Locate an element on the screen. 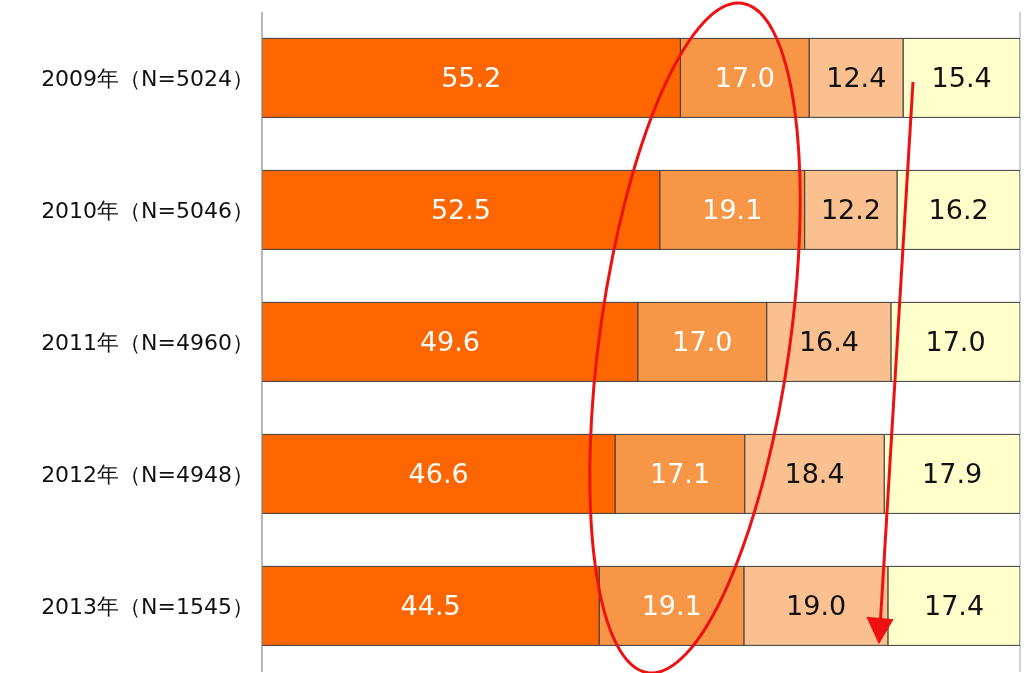 Image resolution: width=1025 pixels, height=673 pixels. y-tick-label: 2012年（N=4948） is located at coordinates (147, 474).